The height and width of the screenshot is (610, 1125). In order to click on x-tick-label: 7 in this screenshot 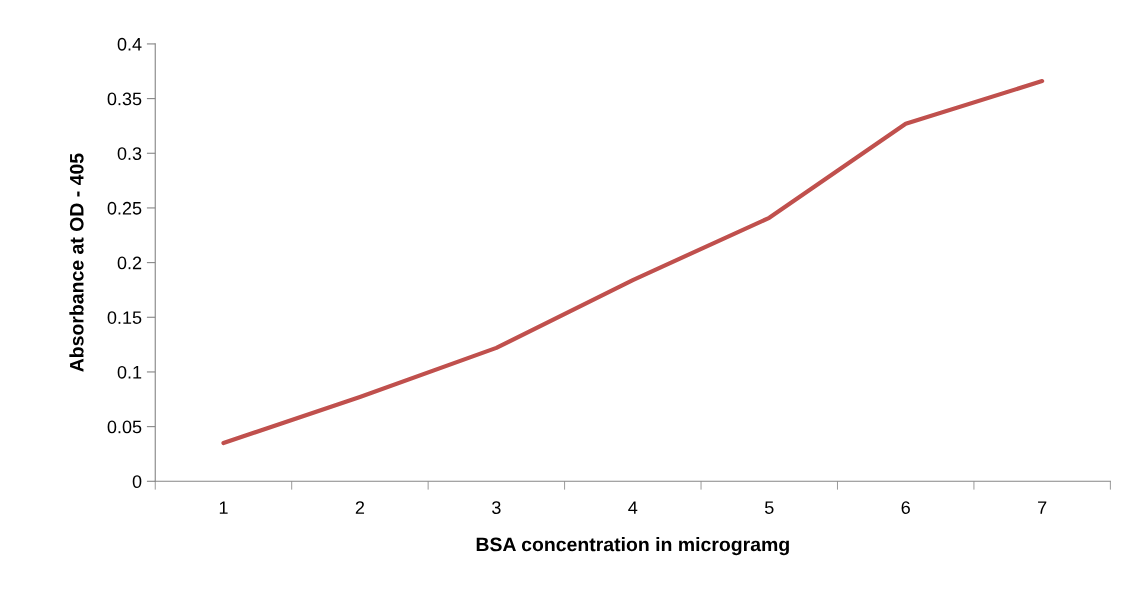, I will do `click(1042, 507)`.